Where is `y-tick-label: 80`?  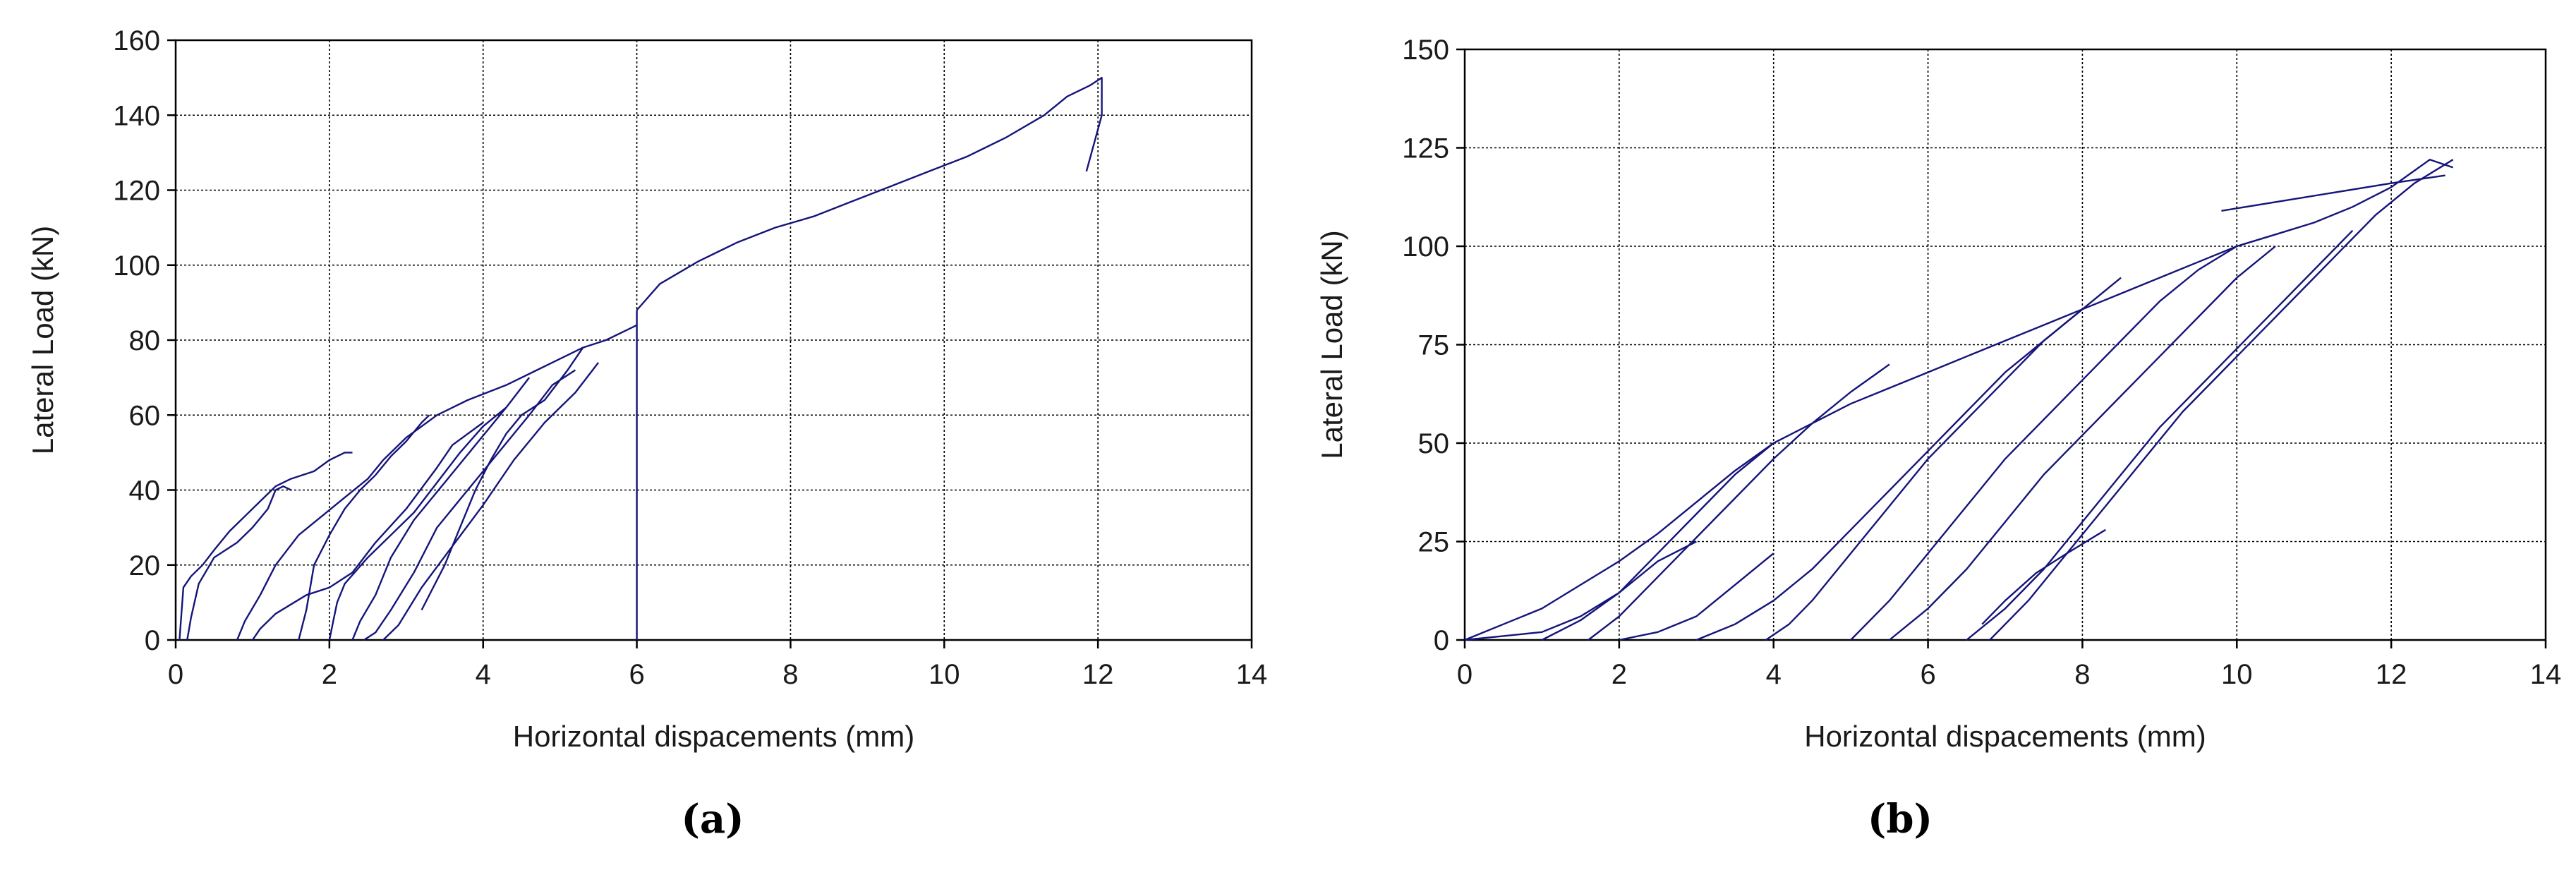
y-tick-label: 80 is located at coordinates (145, 340).